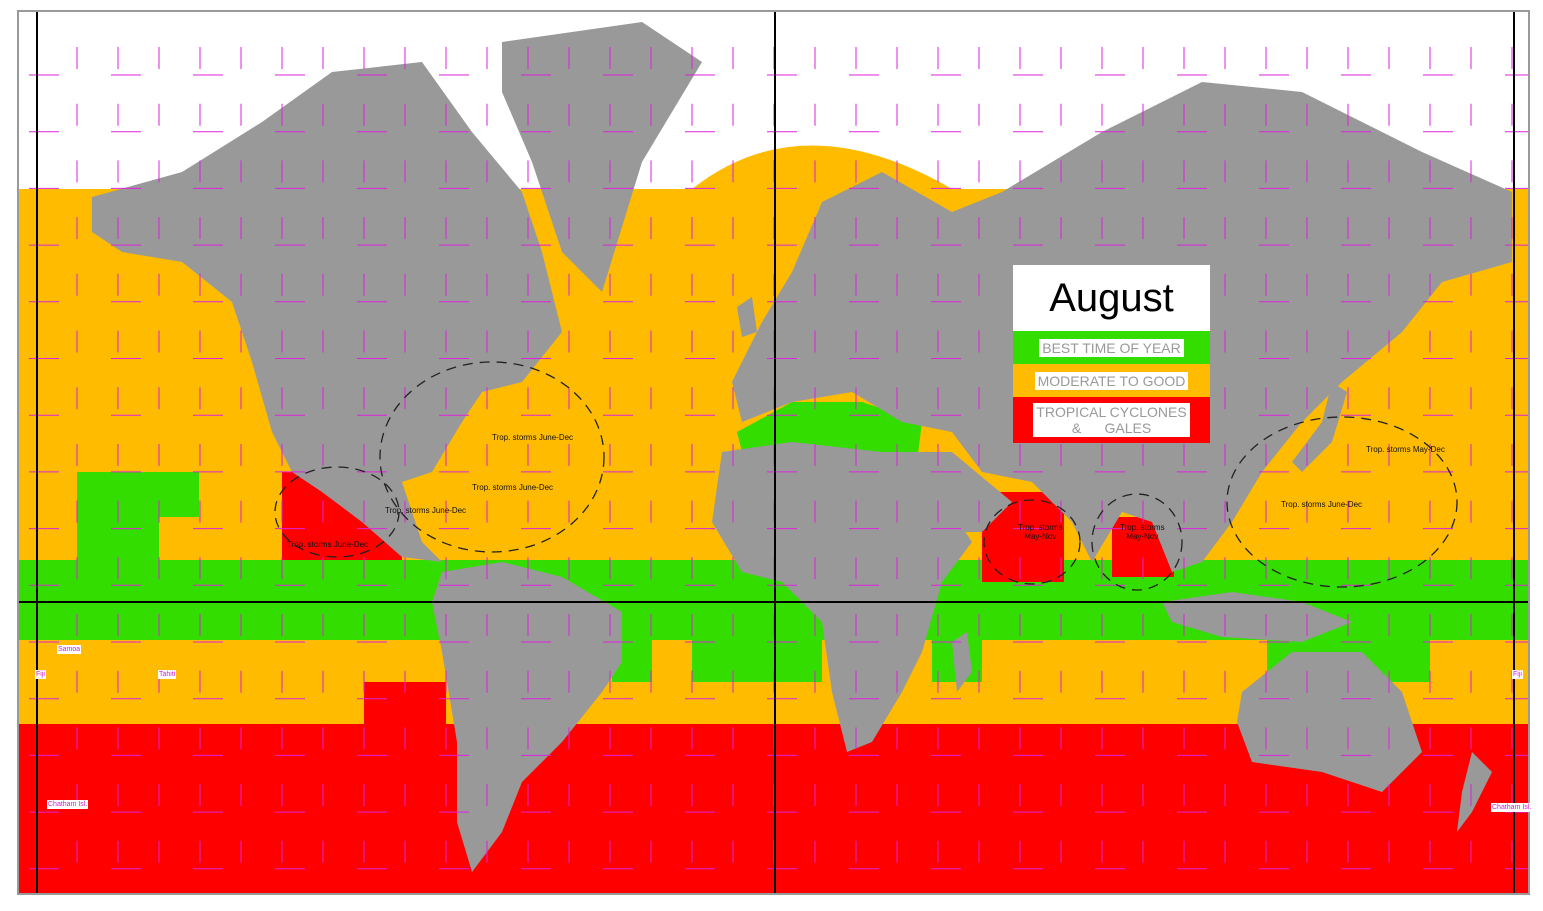  I want to click on land-greenland, so click(602, 157).